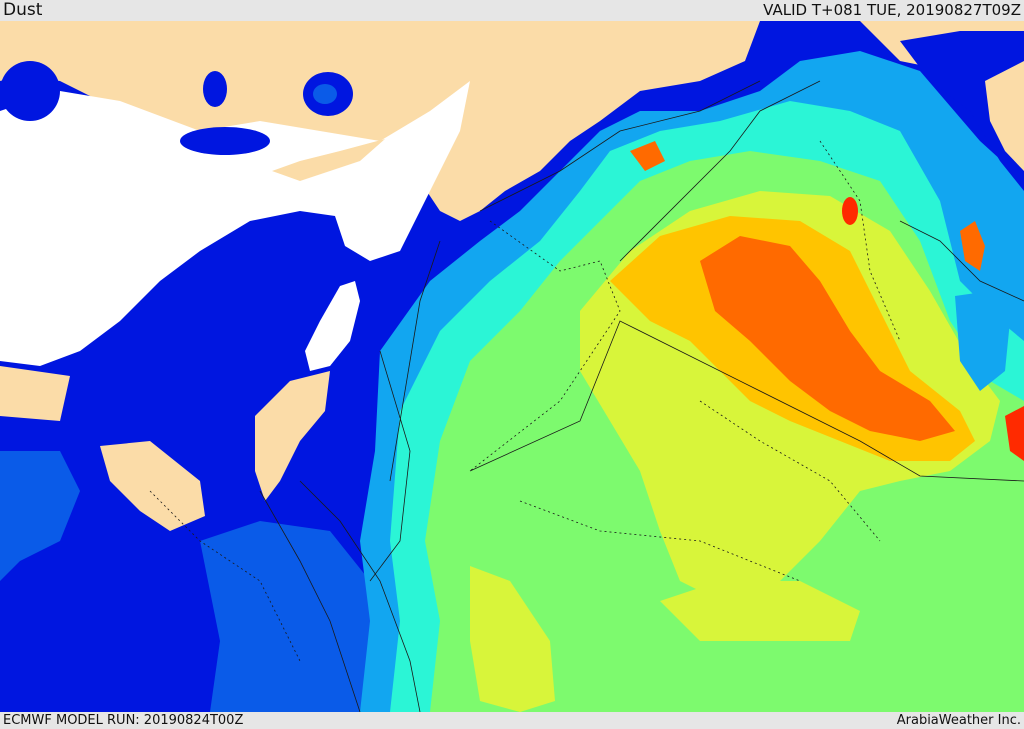 Image resolution: width=1024 pixels, height=729 pixels. What do you see at coordinates (720, 171) in the screenshot?
I see `border-iraq-iran` at bounding box center [720, 171].